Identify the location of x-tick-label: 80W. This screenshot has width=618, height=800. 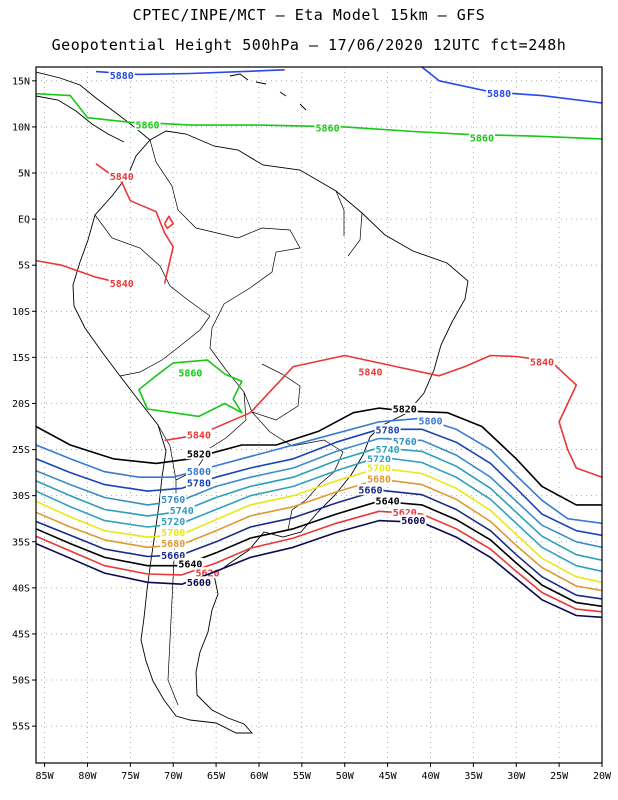
(87, 776).